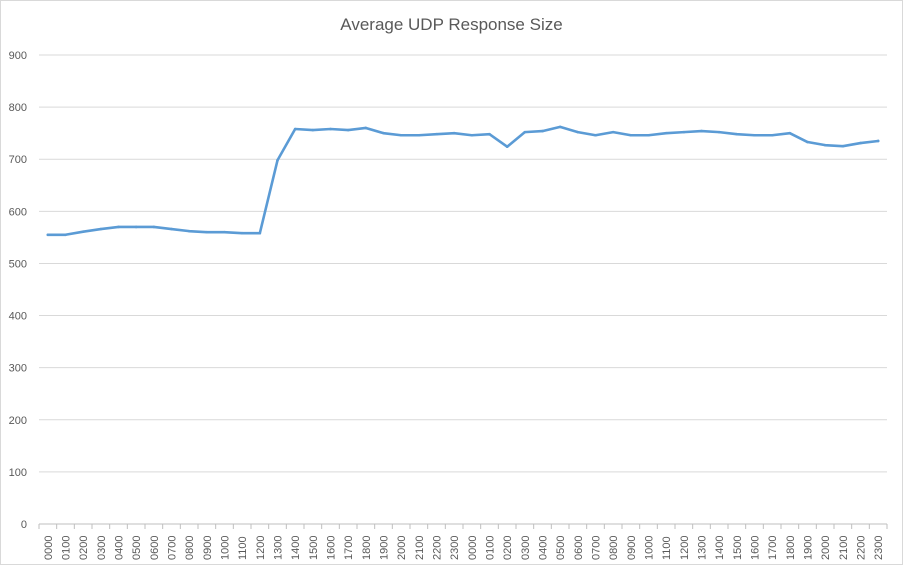 This screenshot has height=565, width=903. I want to click on y-tick-label: 600, so click(18, 212).